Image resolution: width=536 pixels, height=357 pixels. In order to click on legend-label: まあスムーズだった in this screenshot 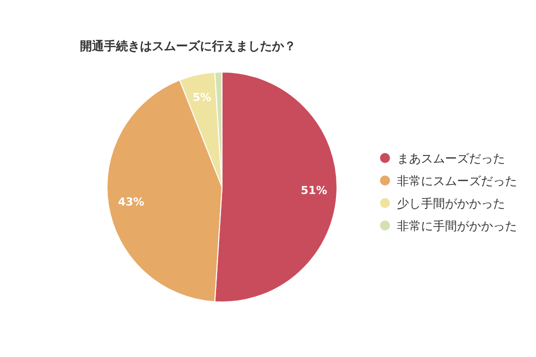, I will do `click(451, 159)`.